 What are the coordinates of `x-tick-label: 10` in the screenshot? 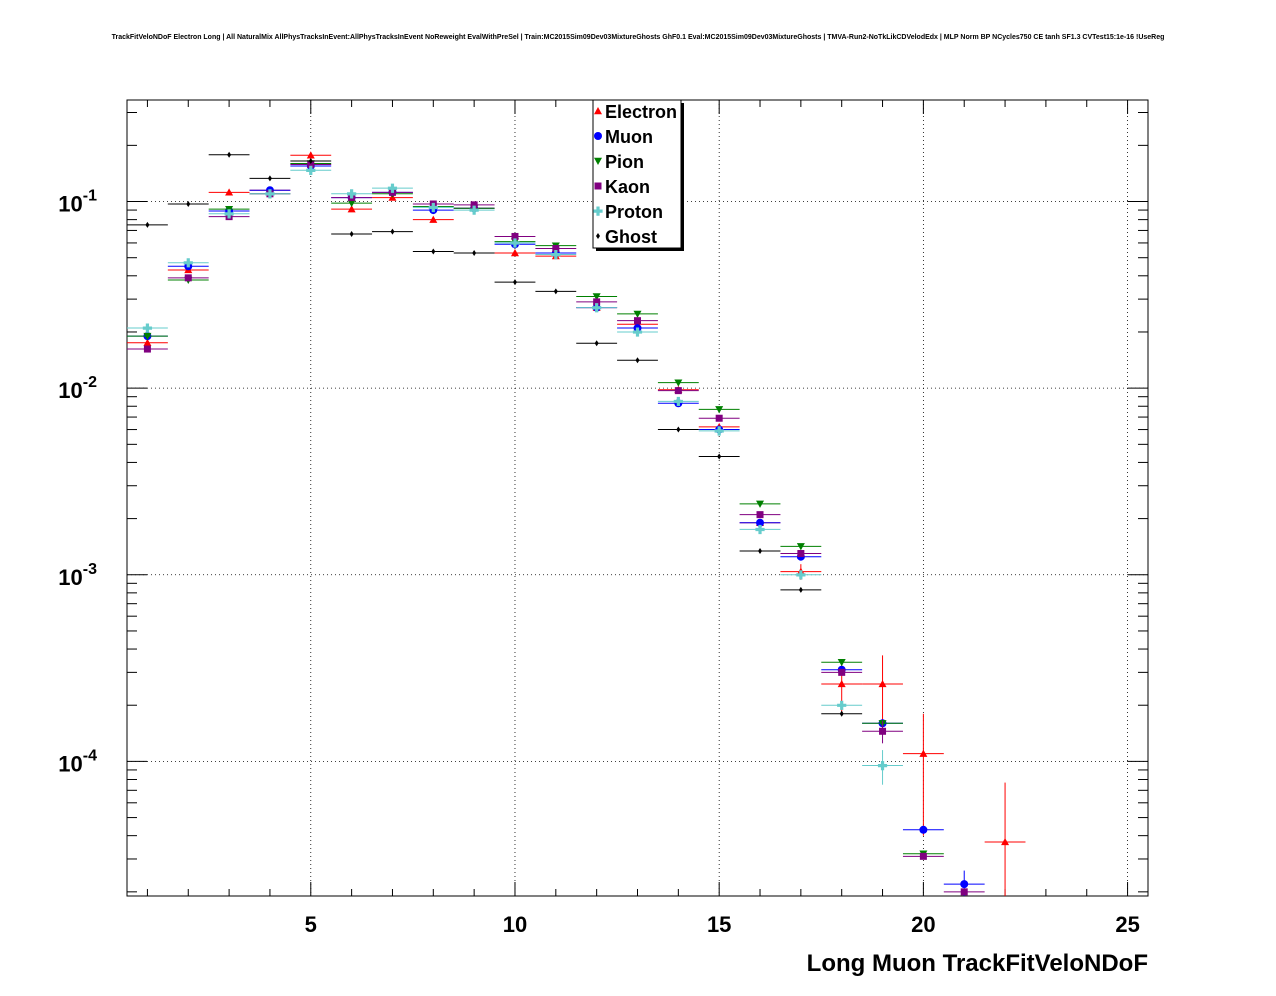 It's located at (515, 924).